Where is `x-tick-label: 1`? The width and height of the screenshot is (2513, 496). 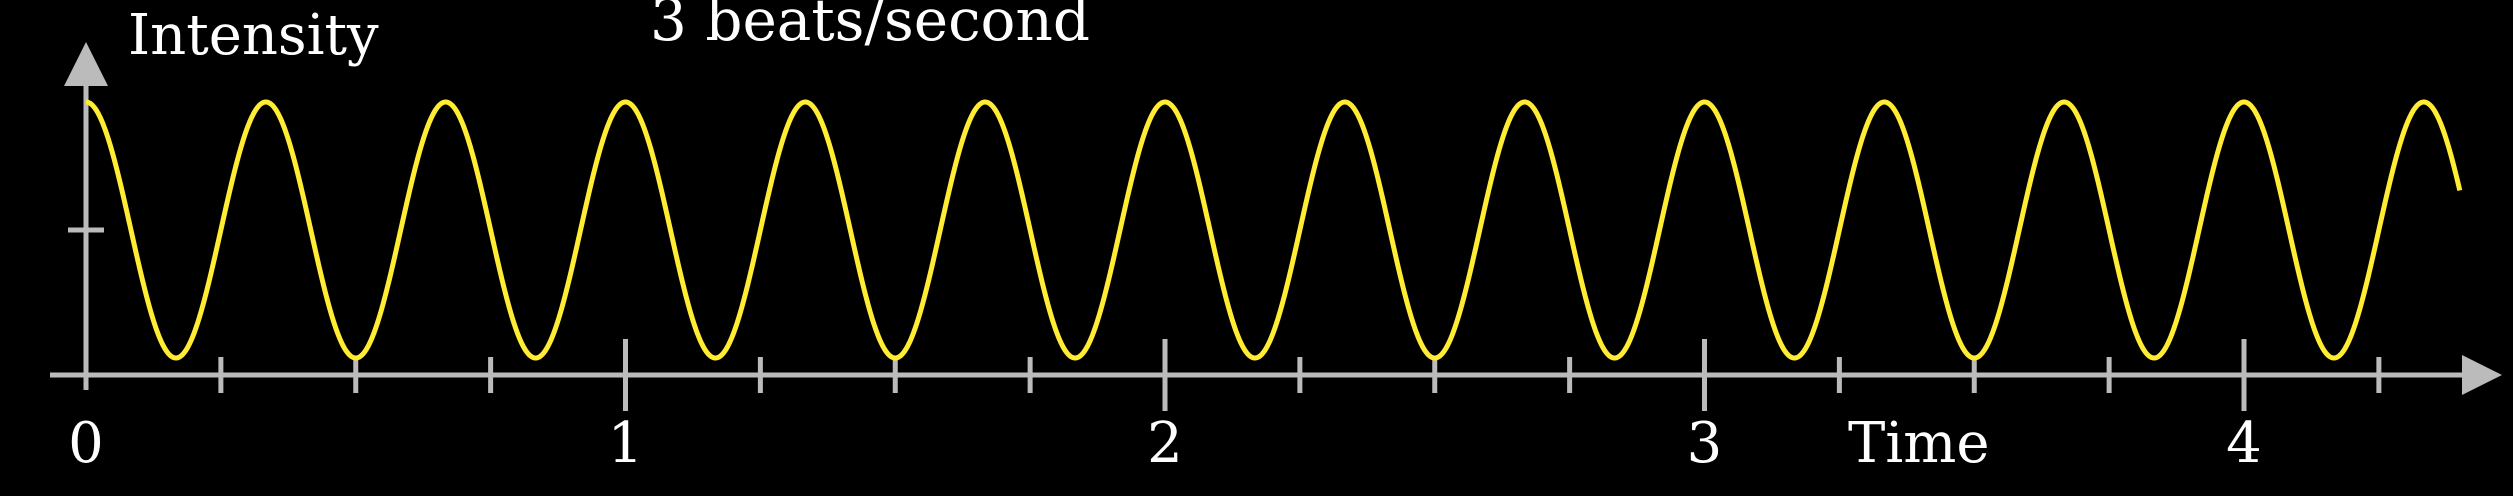
x-tick-label: 1 is located at coordinates (626, 443).